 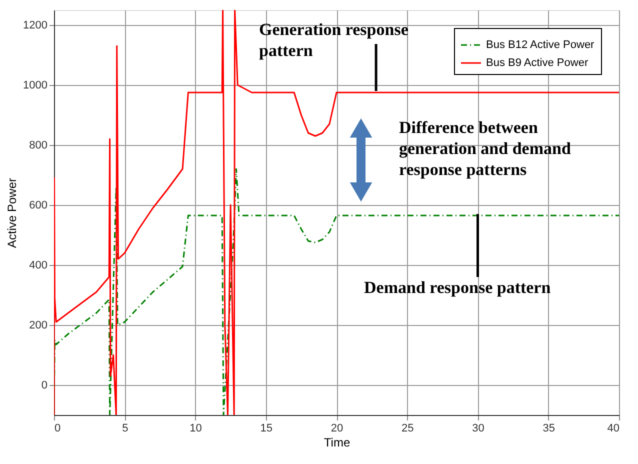 I want to click on y-tick-label: 1000, so click(x=35, y=86).